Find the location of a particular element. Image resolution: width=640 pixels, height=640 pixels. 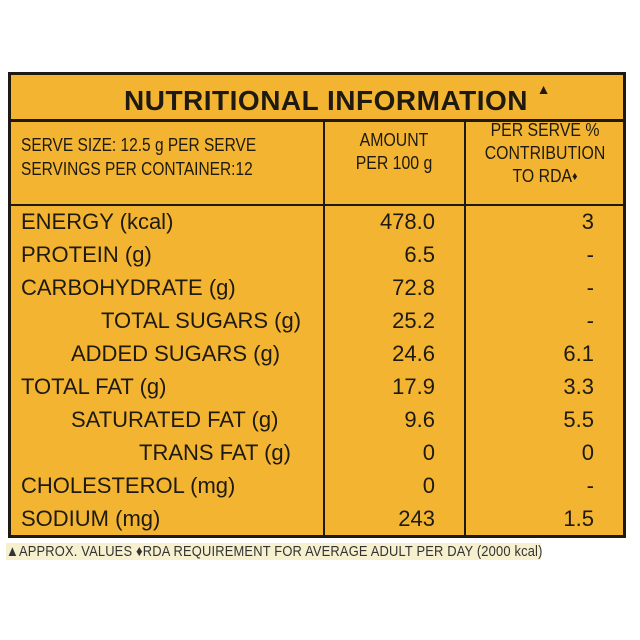

nutrient-label: ENERGY (kcal) is located at coordinates (97, 221).